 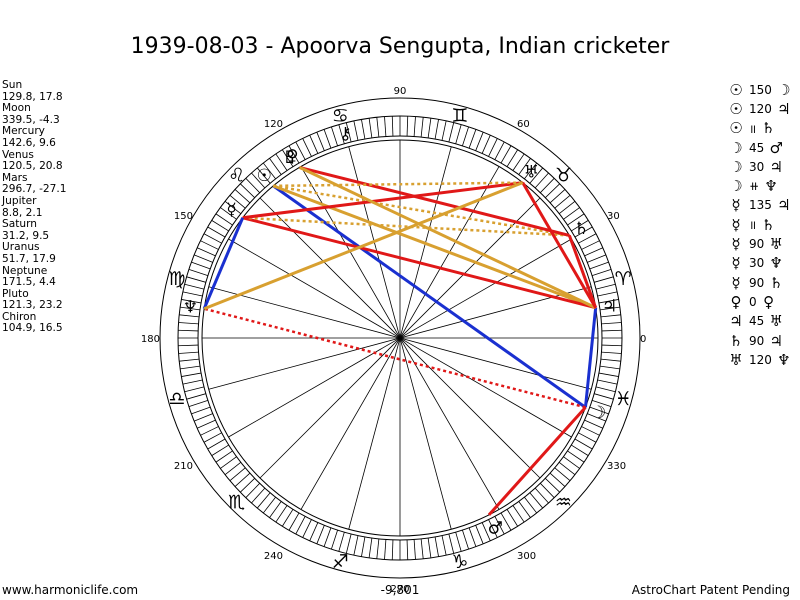 I want to click on aspect-planet-a-glyph: ♀, so click(x=736, y=301).